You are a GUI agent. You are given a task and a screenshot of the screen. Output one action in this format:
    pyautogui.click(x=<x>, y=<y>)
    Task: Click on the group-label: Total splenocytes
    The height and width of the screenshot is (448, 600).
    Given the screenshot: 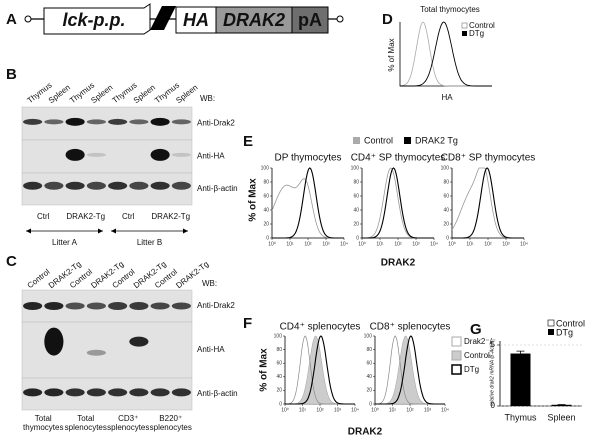 What is the action you would take?
    pyautogui.click(x=85, y=423)
    